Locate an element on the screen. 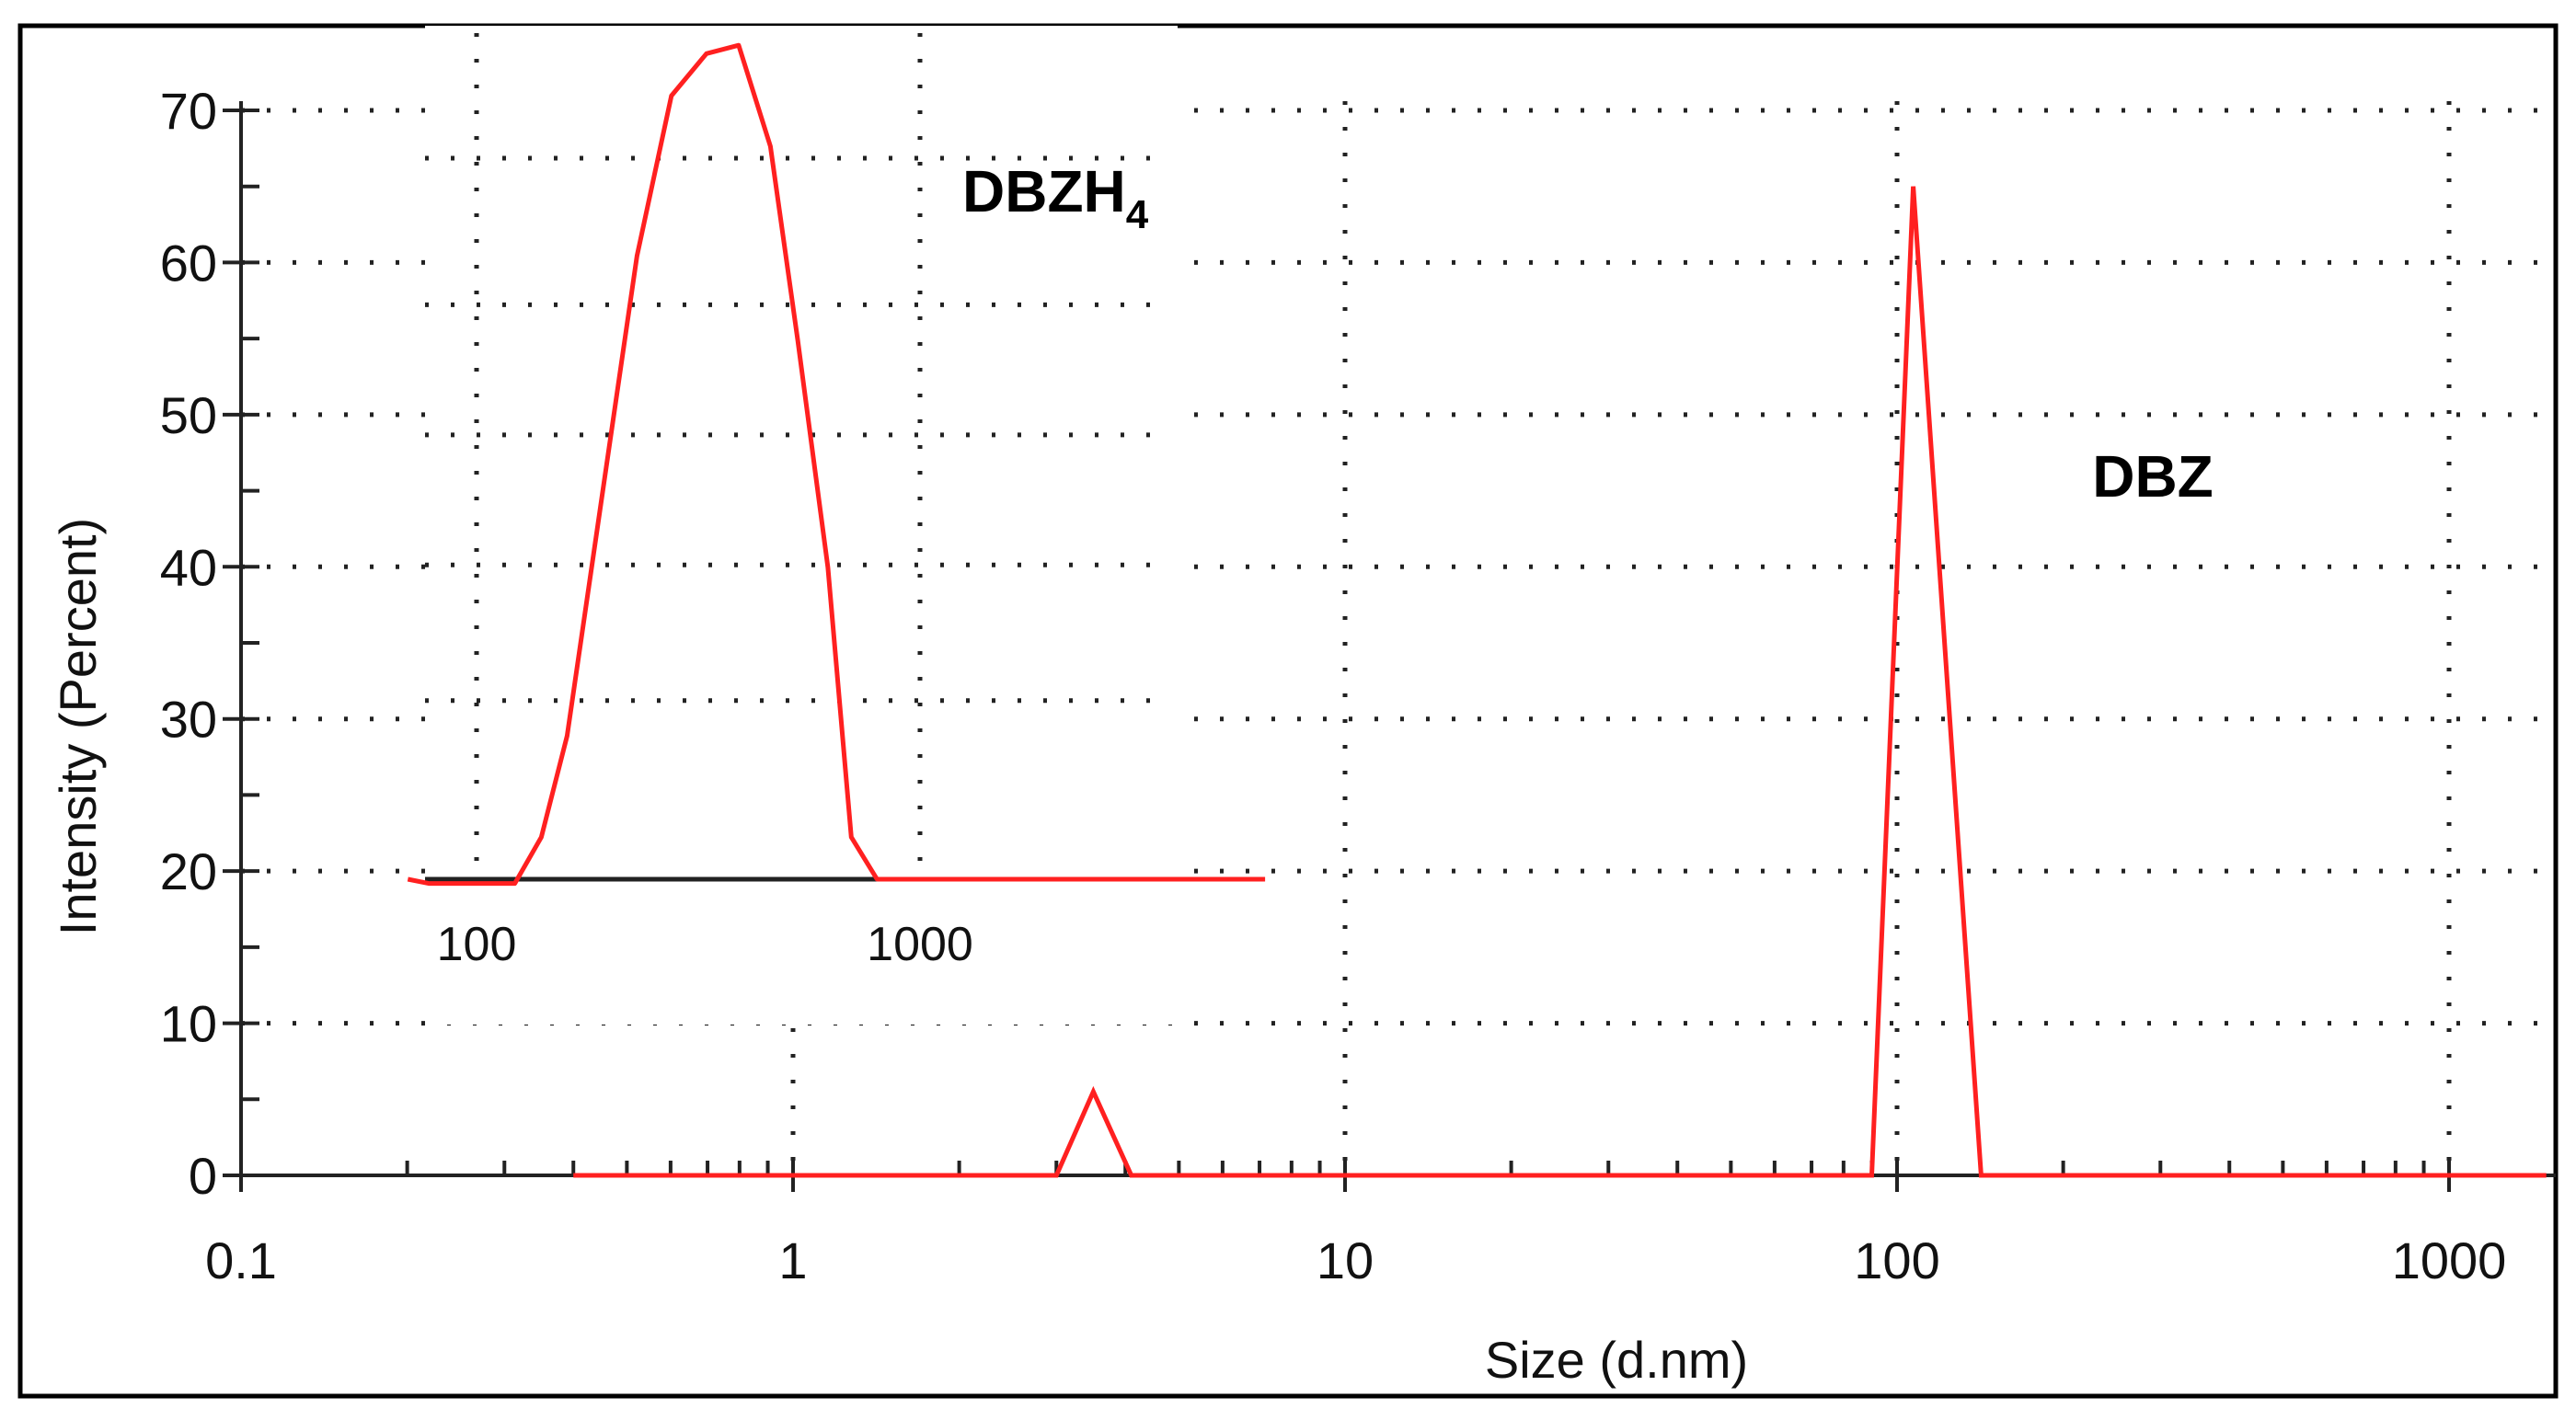 The height and width of the screenshot is (1420, 2576). annotation-dbz: DBZ is located at coordinates (2153, 477).